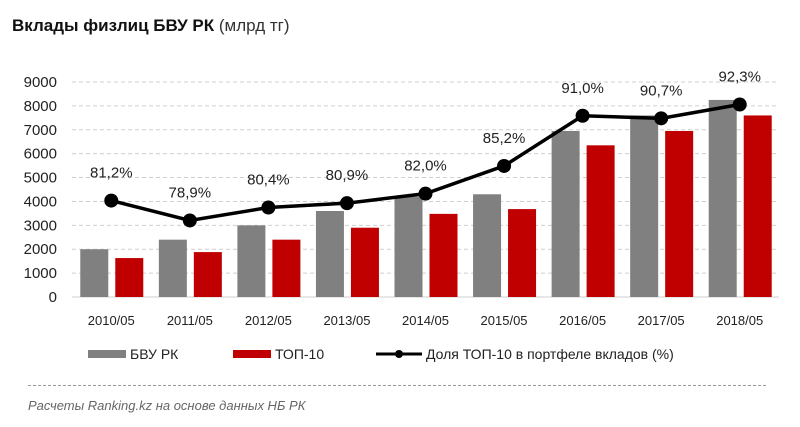  Describe the element at coordinates (40, 178) in the screenshot. I see `y-tick-label: 5000` at that location.